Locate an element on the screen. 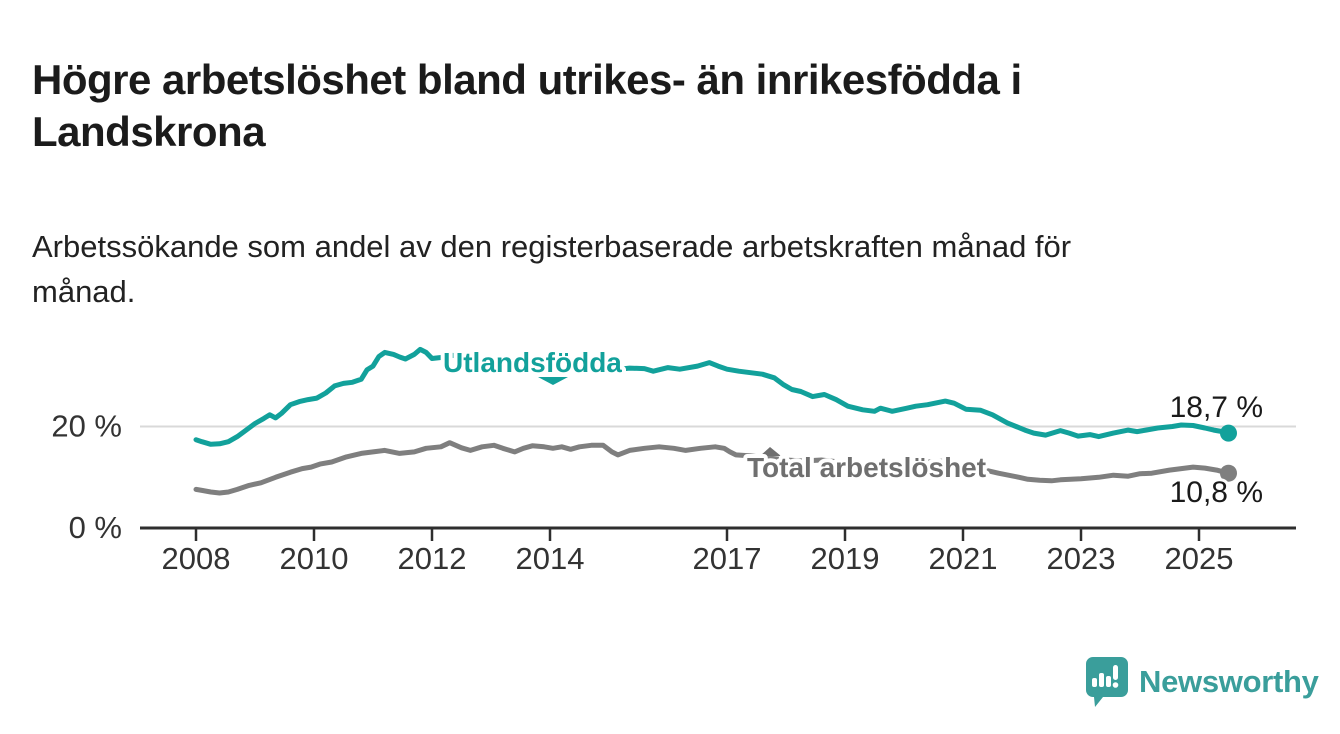  bar-chart-glyph is located at coordinates (1105, 676).